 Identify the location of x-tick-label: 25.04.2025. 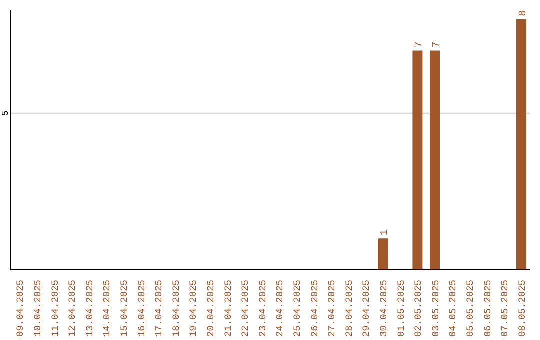
(297, 309).